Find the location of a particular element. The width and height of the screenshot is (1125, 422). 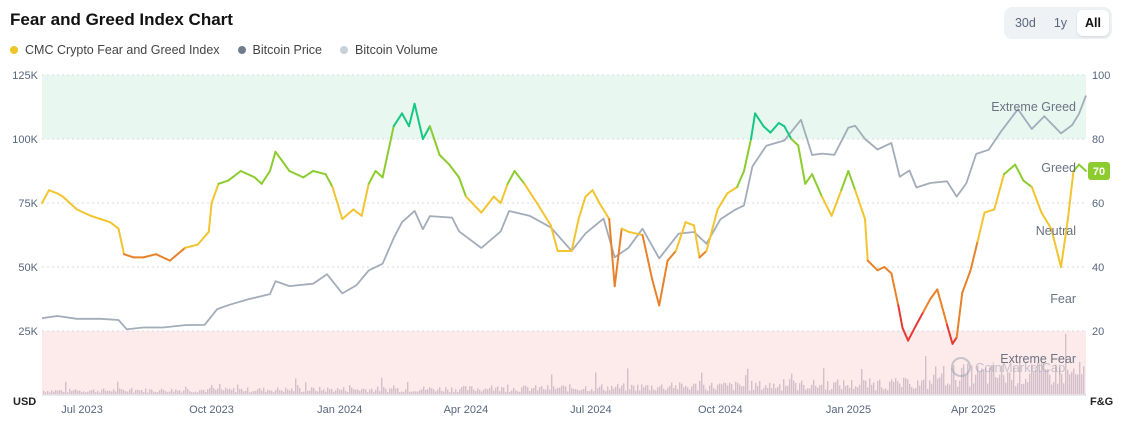

current-value-badge is located at coordinates (1099, 171).